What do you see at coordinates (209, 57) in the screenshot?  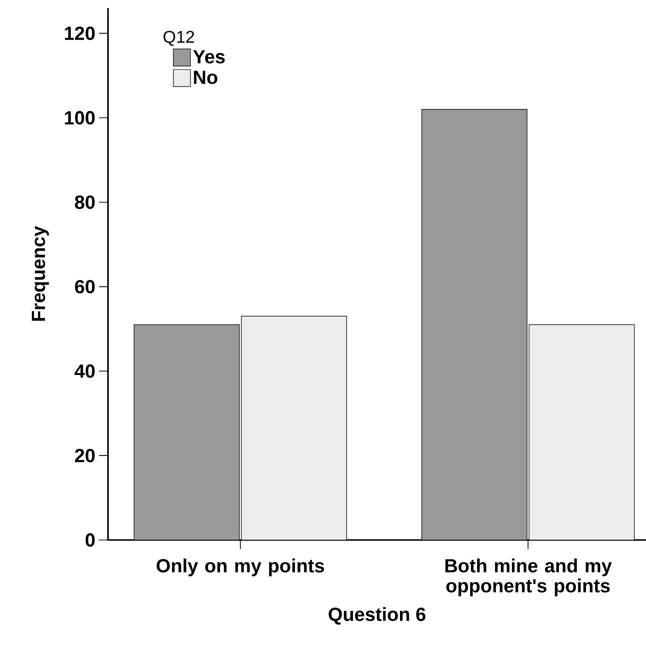 I see `legend-label: Yes` at bounding box center [209, 57].